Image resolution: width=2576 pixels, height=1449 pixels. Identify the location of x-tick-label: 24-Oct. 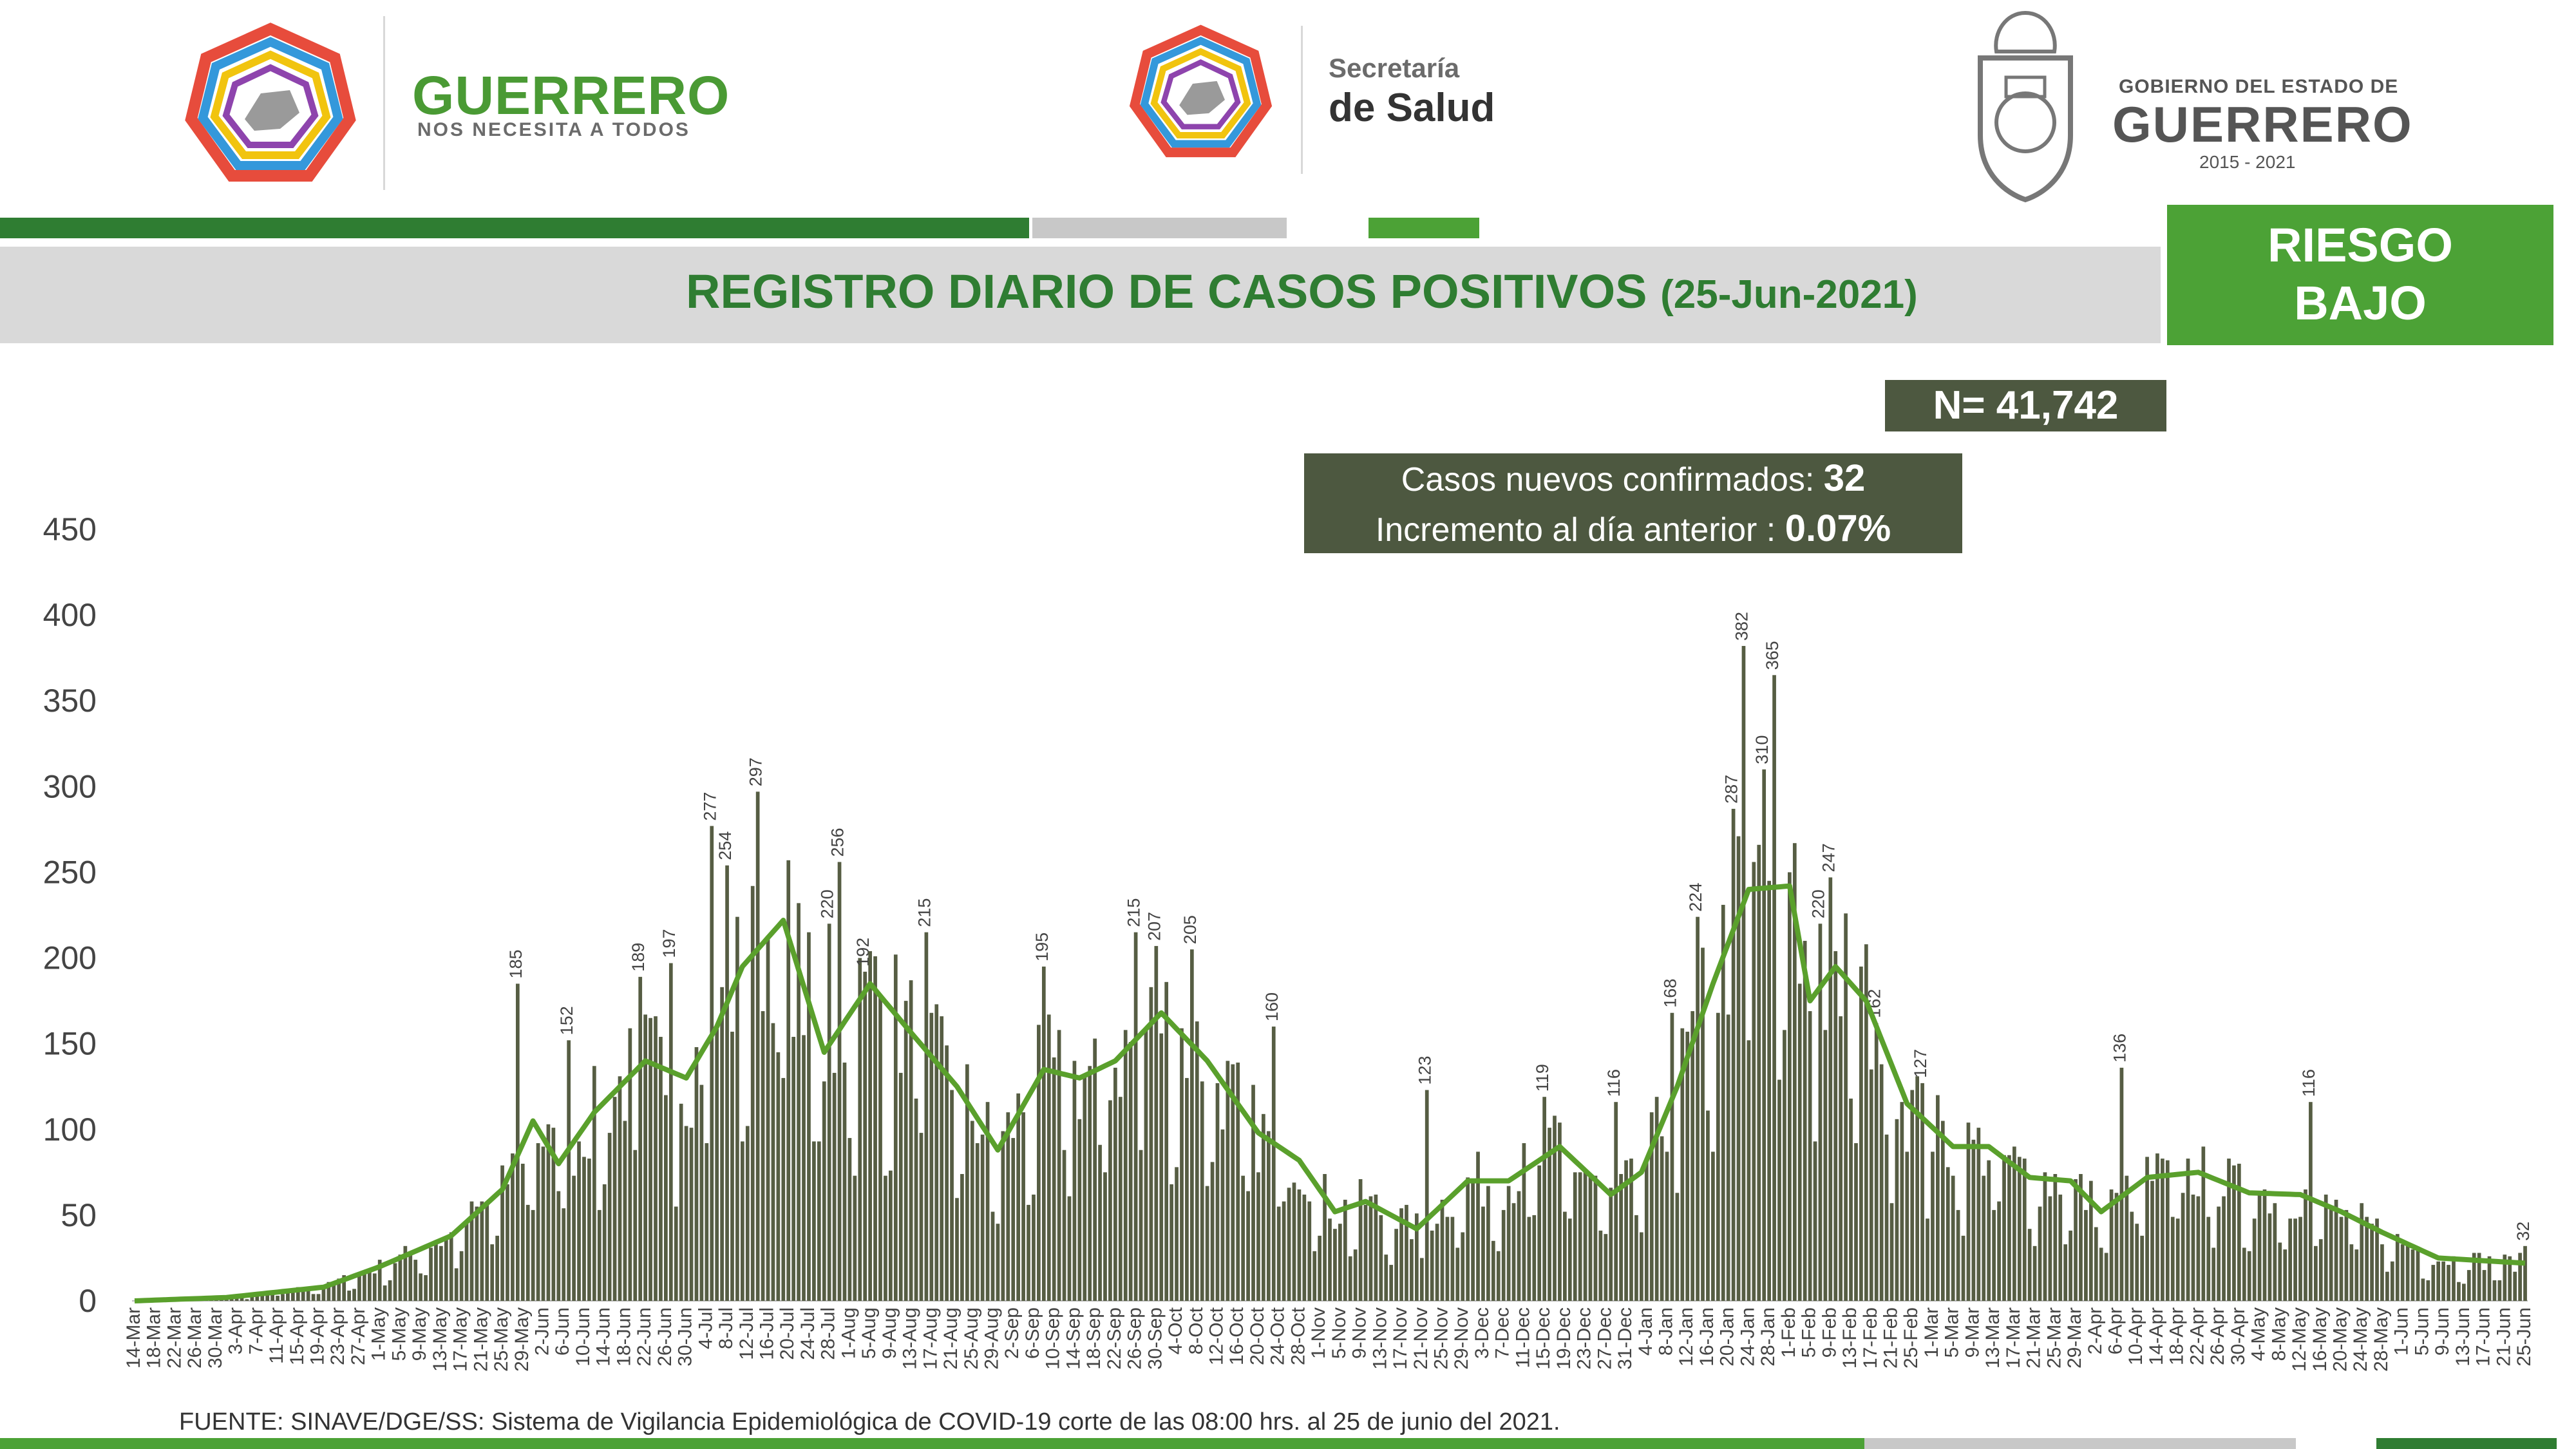
(1278, 1336).